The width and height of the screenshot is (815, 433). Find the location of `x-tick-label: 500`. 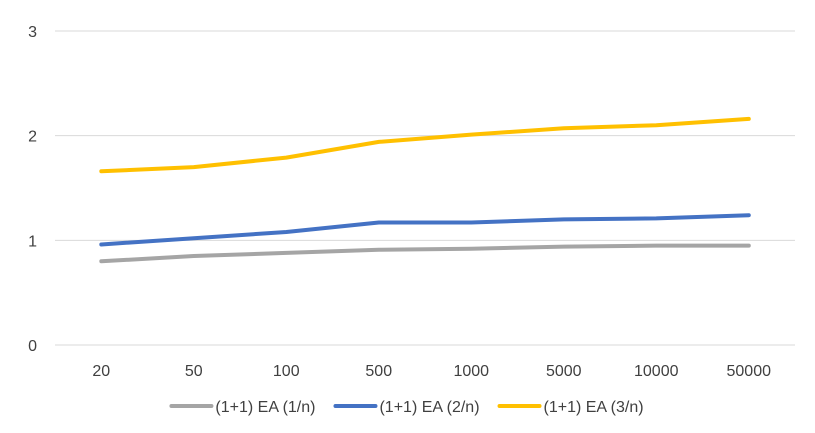

x-tick-label: 500 is located at coordinates (378, 371).